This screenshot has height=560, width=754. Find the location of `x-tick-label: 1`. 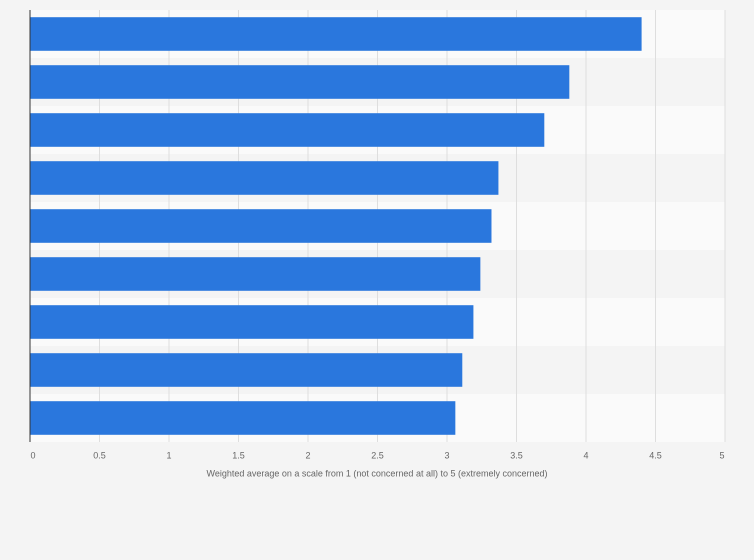

x-tick-label: 1 is located at coordinates (168, 455).